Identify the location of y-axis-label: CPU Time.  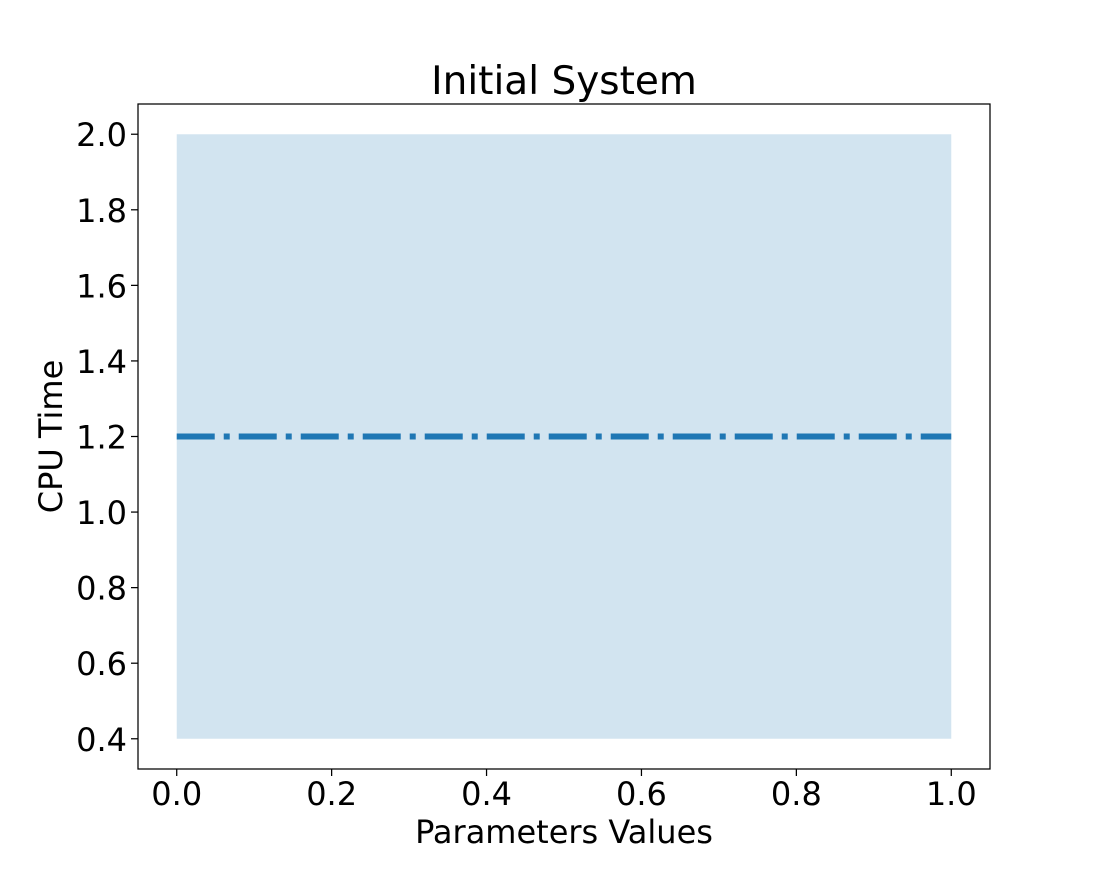
(51, 437).